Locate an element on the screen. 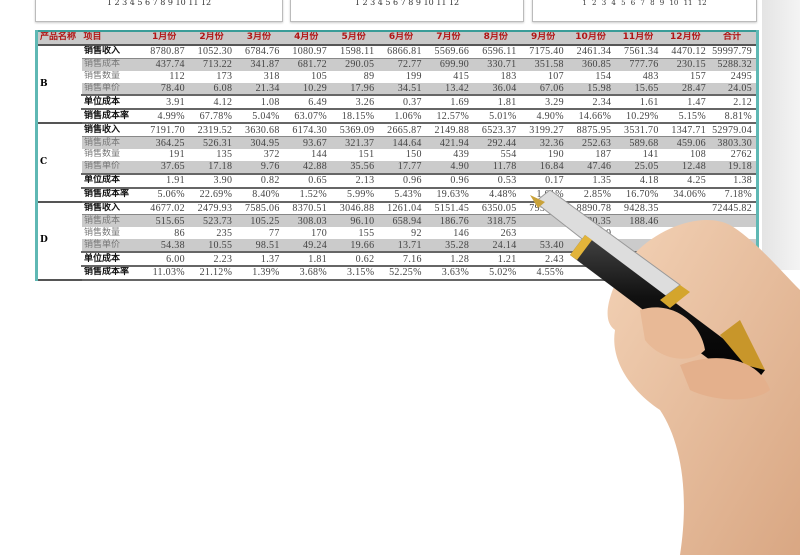  value-cell: 658.94 is located at coordinates (402, 221).